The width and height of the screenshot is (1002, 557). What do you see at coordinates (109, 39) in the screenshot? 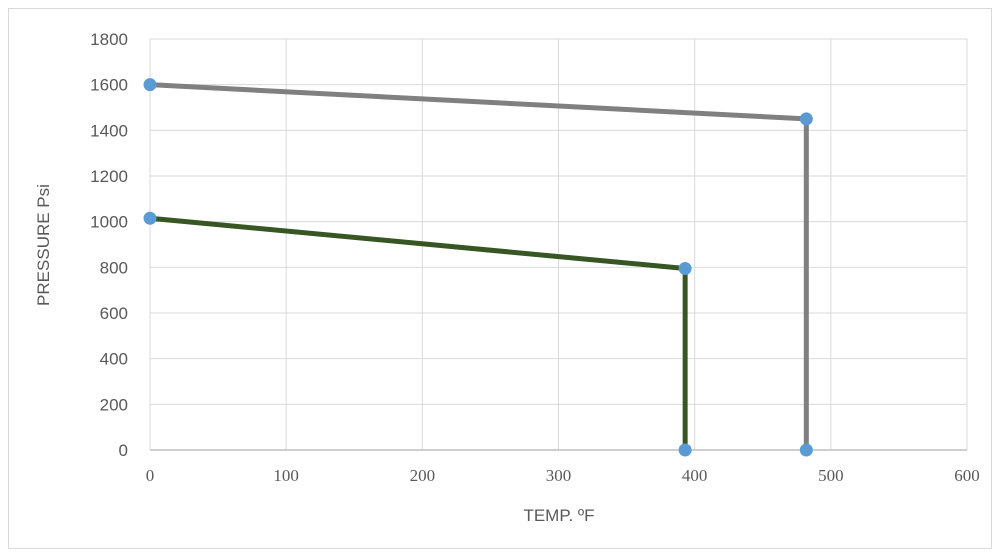
I see `y-tick-label: 1800` at bounding box center [109, 39].